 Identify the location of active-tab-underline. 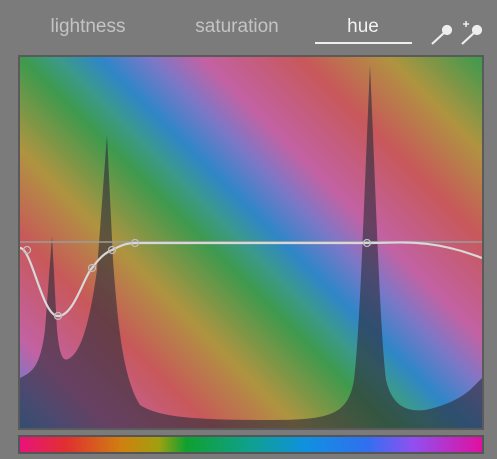
(363, 43).